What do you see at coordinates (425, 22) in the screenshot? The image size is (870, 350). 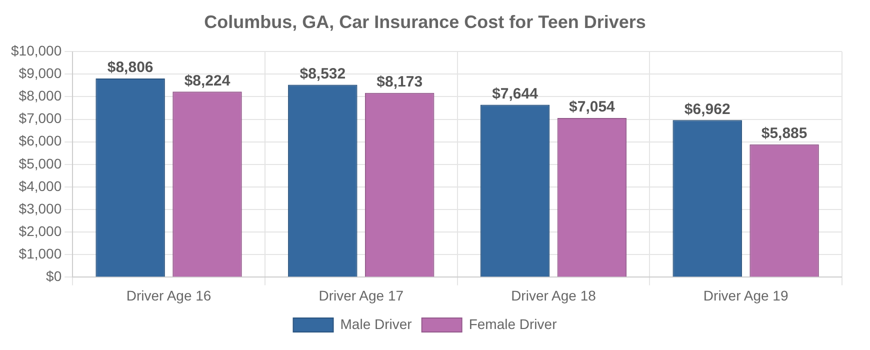 I see `chart-title: Columbus, GA, Car Insurance Cost for Teen Drivers` at bounding box center [425, 22].